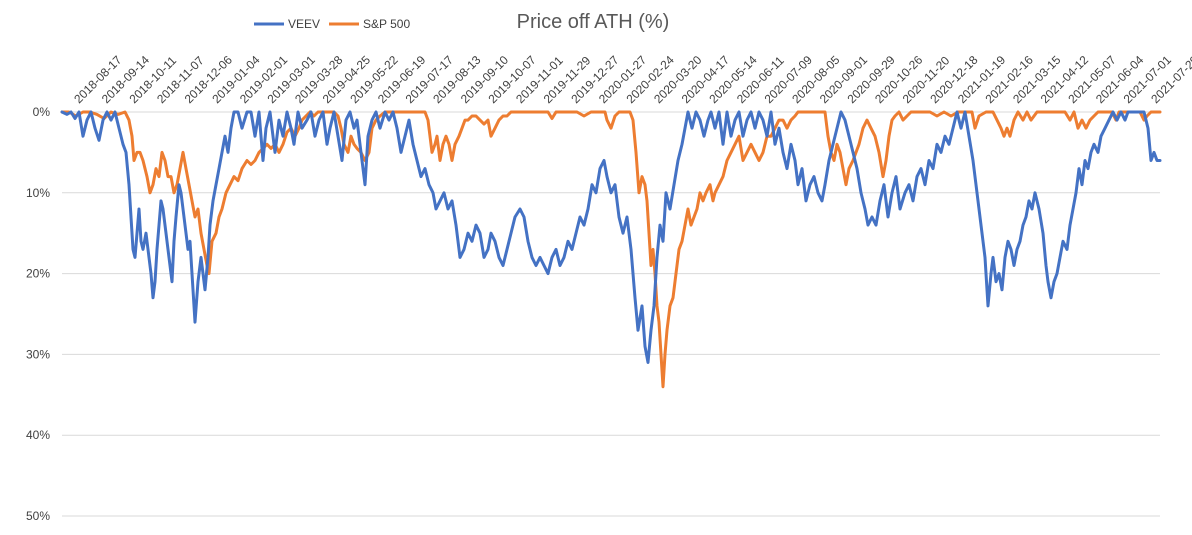 This screenshot has height=535, width=1192. Describe the element at coordinates (38, 274) in the screenshot. I see `y-tick-label: 20%` at that location.